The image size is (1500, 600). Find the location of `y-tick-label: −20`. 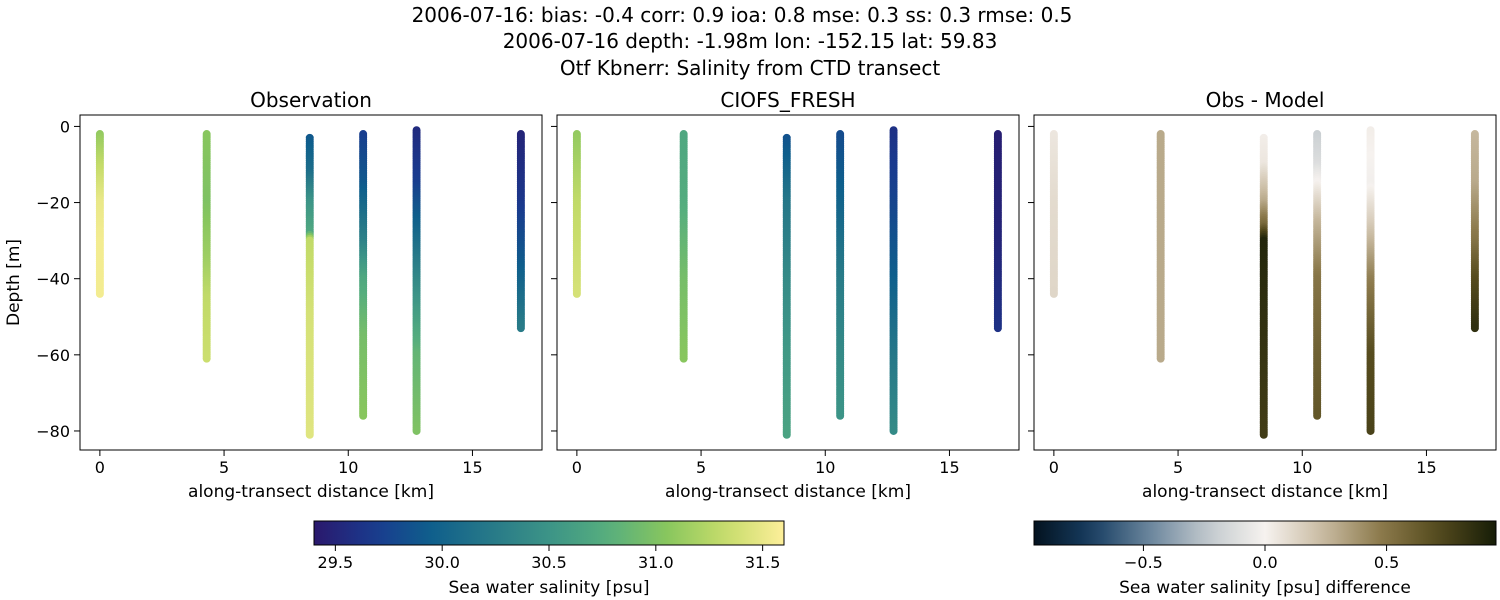

y-tick-label: −20 is located at coordinates (53, 203).